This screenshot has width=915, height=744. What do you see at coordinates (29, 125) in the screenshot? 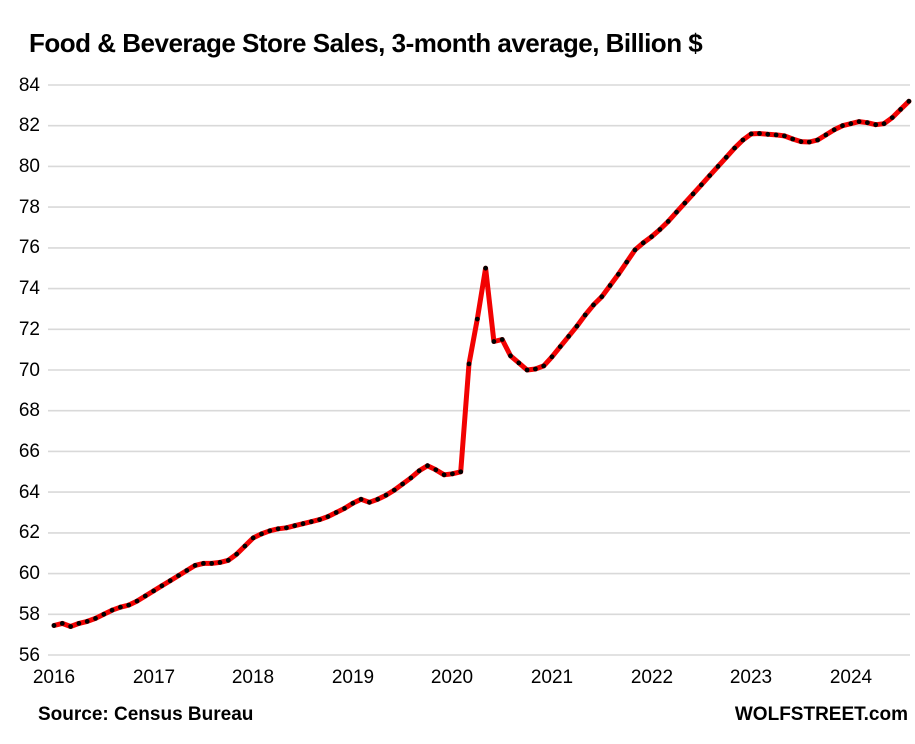
I see `y-axis-label: 82` at bounding box center [29, 125].